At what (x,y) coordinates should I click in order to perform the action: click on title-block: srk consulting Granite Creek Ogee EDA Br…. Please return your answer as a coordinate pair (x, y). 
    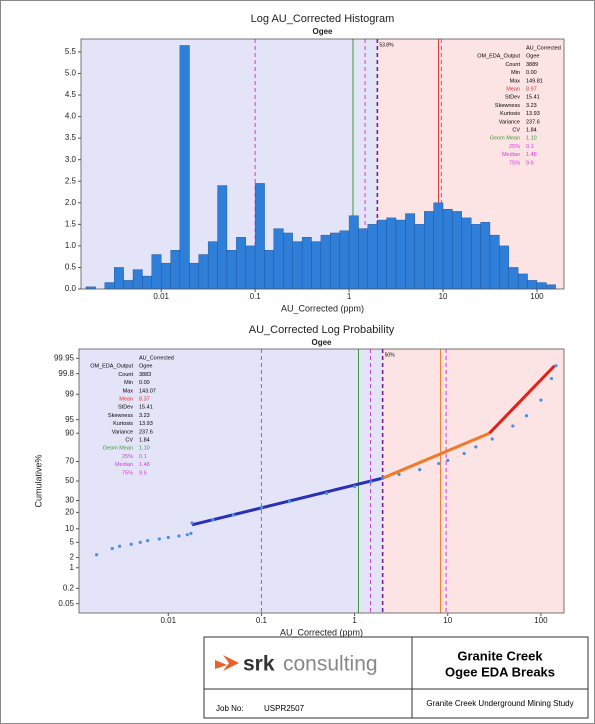
    Looking at the image, I should click on (396, 677).